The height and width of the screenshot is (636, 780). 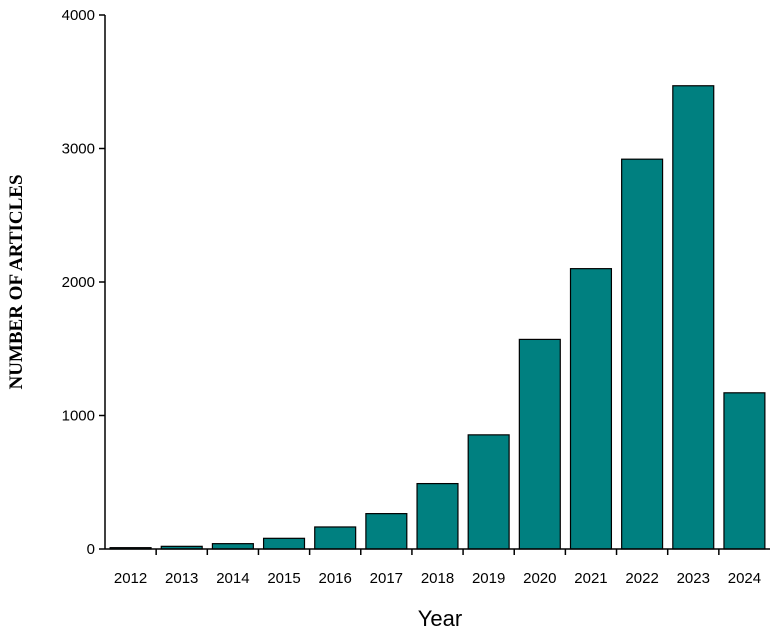 What do you see at coordinates (693, 578) in the screenshot?
I see `x-tick-label: 2023` at bounding box center [693, 578].